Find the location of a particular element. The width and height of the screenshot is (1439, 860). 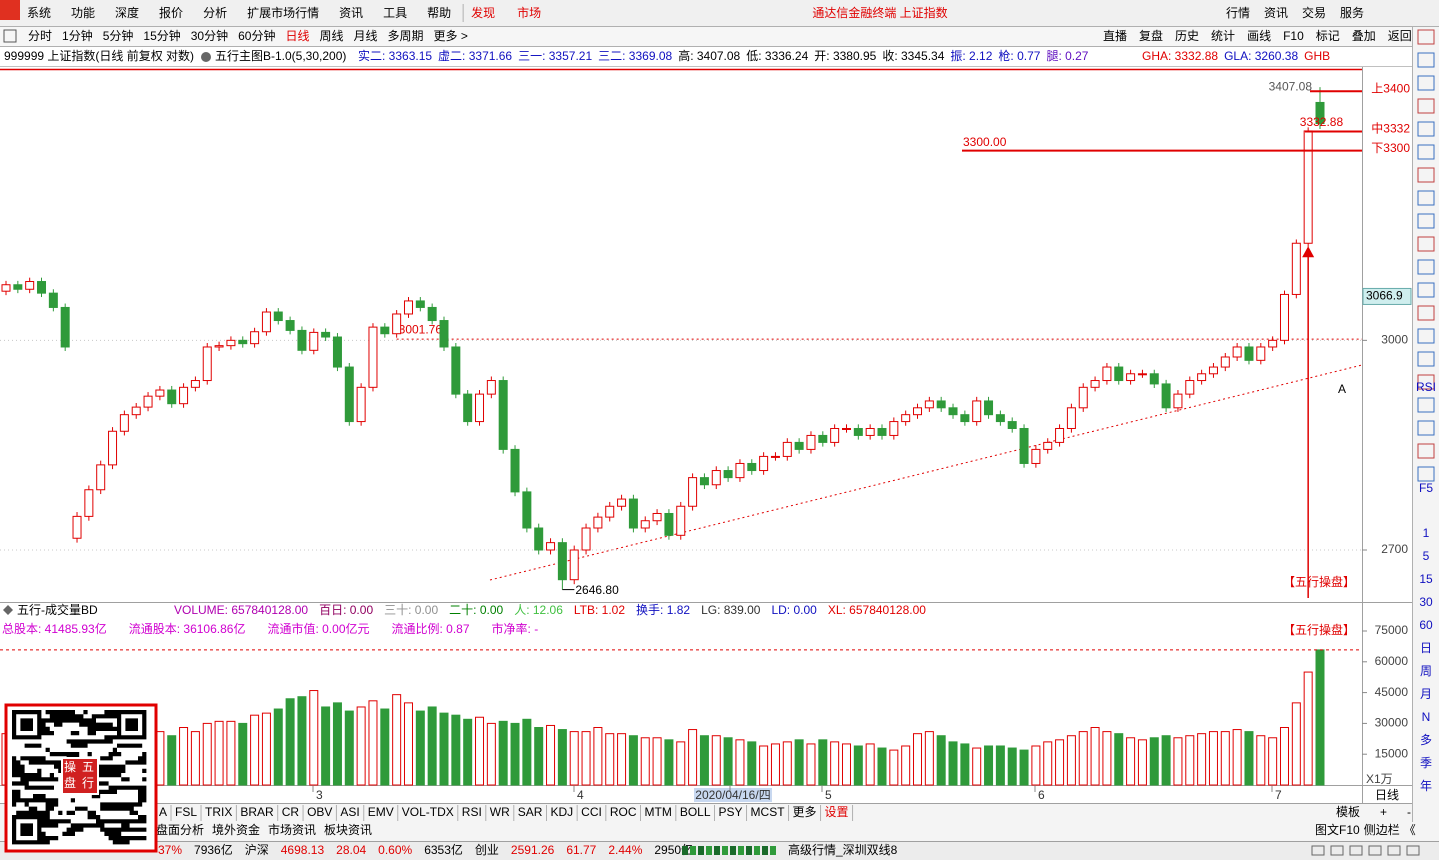

sidebar-period: 15 is located at coordinates (1426, 579).